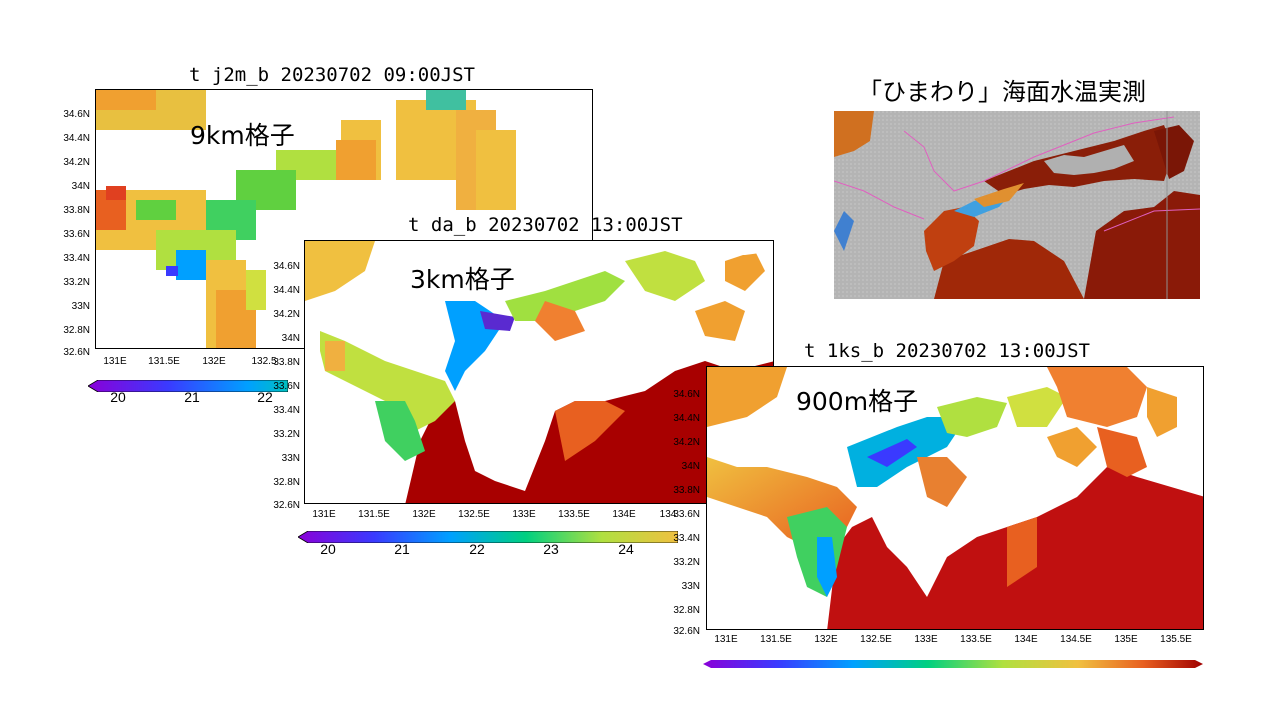  What do you see at coordinates (488, 536) in the screenshot?
I see `panel-3km-colorbar` at bounding box center [488, 536].